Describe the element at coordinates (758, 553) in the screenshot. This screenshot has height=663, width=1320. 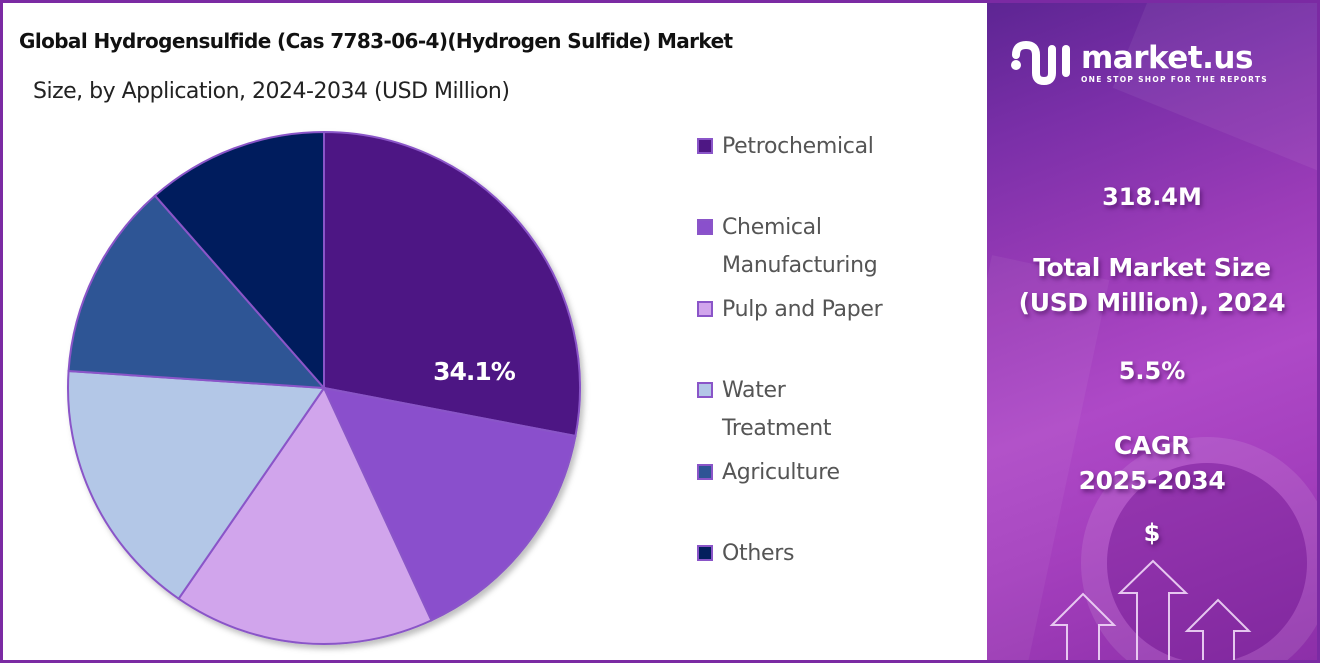
I see `legend-label: Others` at that location.